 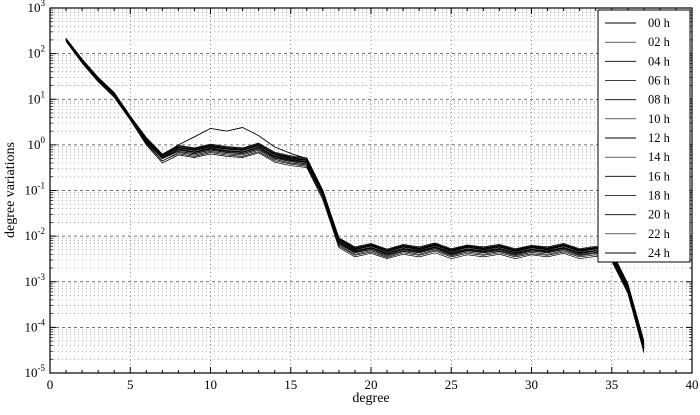 What do you see at coordinates (35, 234) in the screenshot?
I see `y-tick-label: 10⁻²` at bounding box center [35, 234].